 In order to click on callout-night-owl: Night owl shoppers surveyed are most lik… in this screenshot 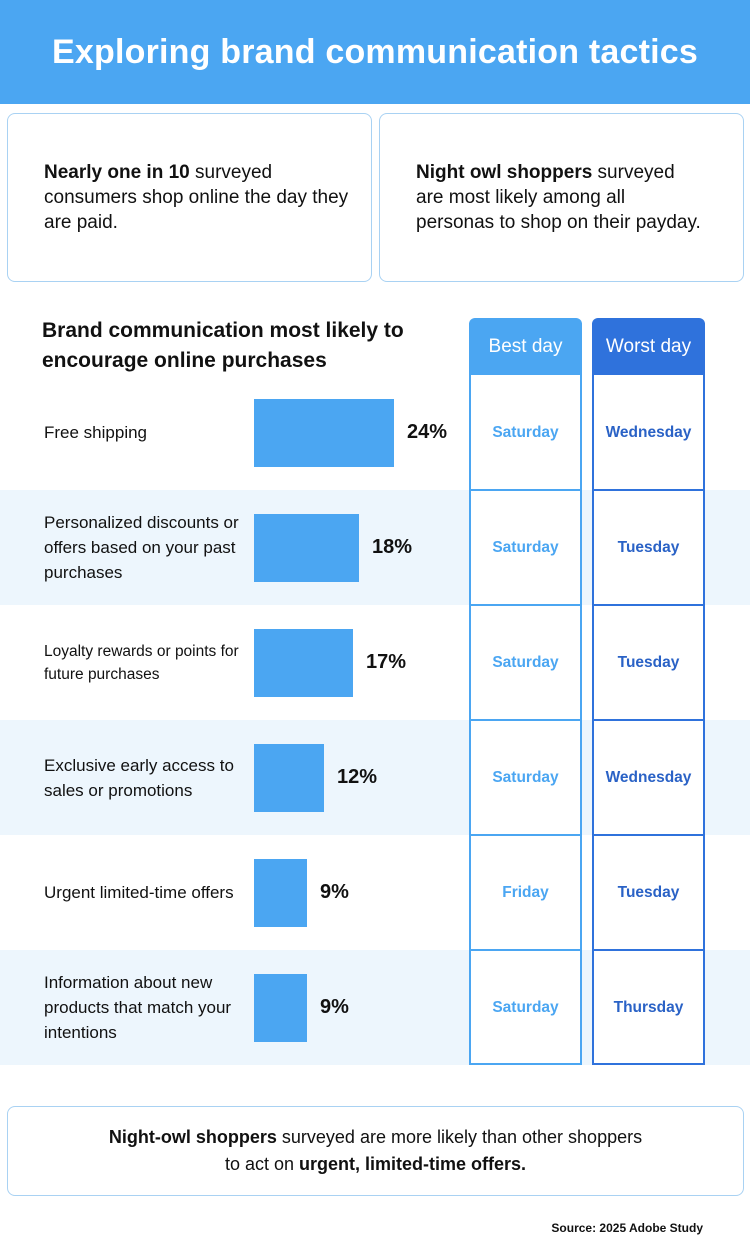, I will do `click(561, 197)`.